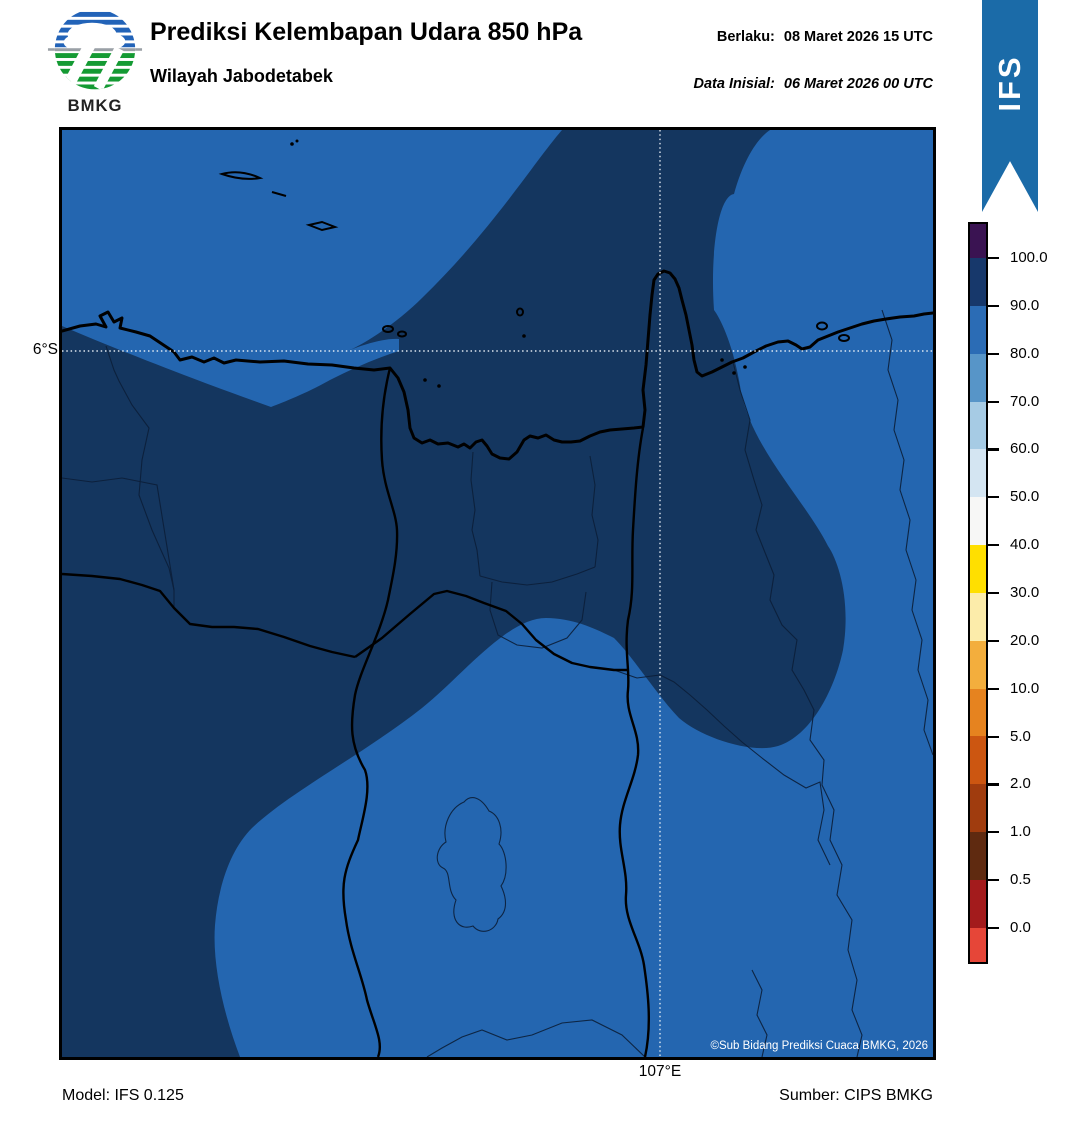 Image resolution: width=1081 pixels, height=1128 pixels. What do you see at coordinates (1025, 640) in the screenshot?
I see `colorbar-tick-label: 20.0` at bounding box center [1025, 640].